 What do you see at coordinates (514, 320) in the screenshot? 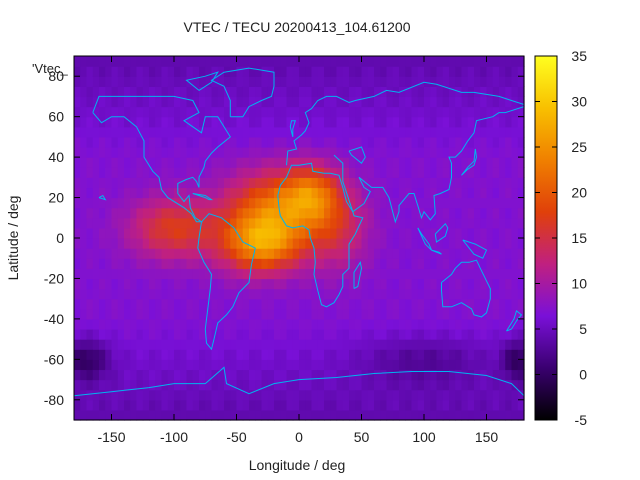
I see `coastline` at bounding box center [514, 320].